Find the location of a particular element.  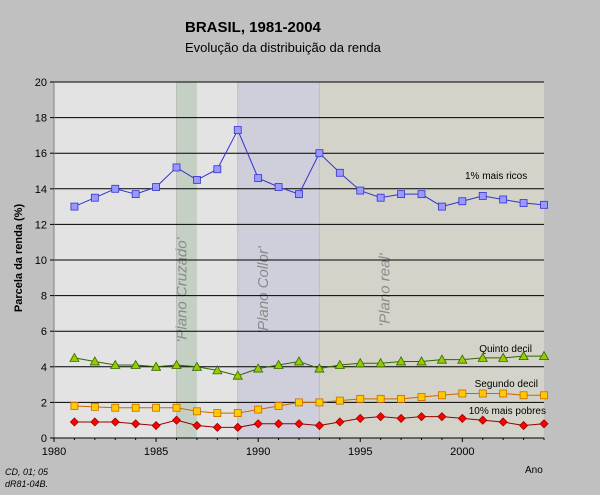

x-tick-label: 1985 is located at coordinates (156, 452).